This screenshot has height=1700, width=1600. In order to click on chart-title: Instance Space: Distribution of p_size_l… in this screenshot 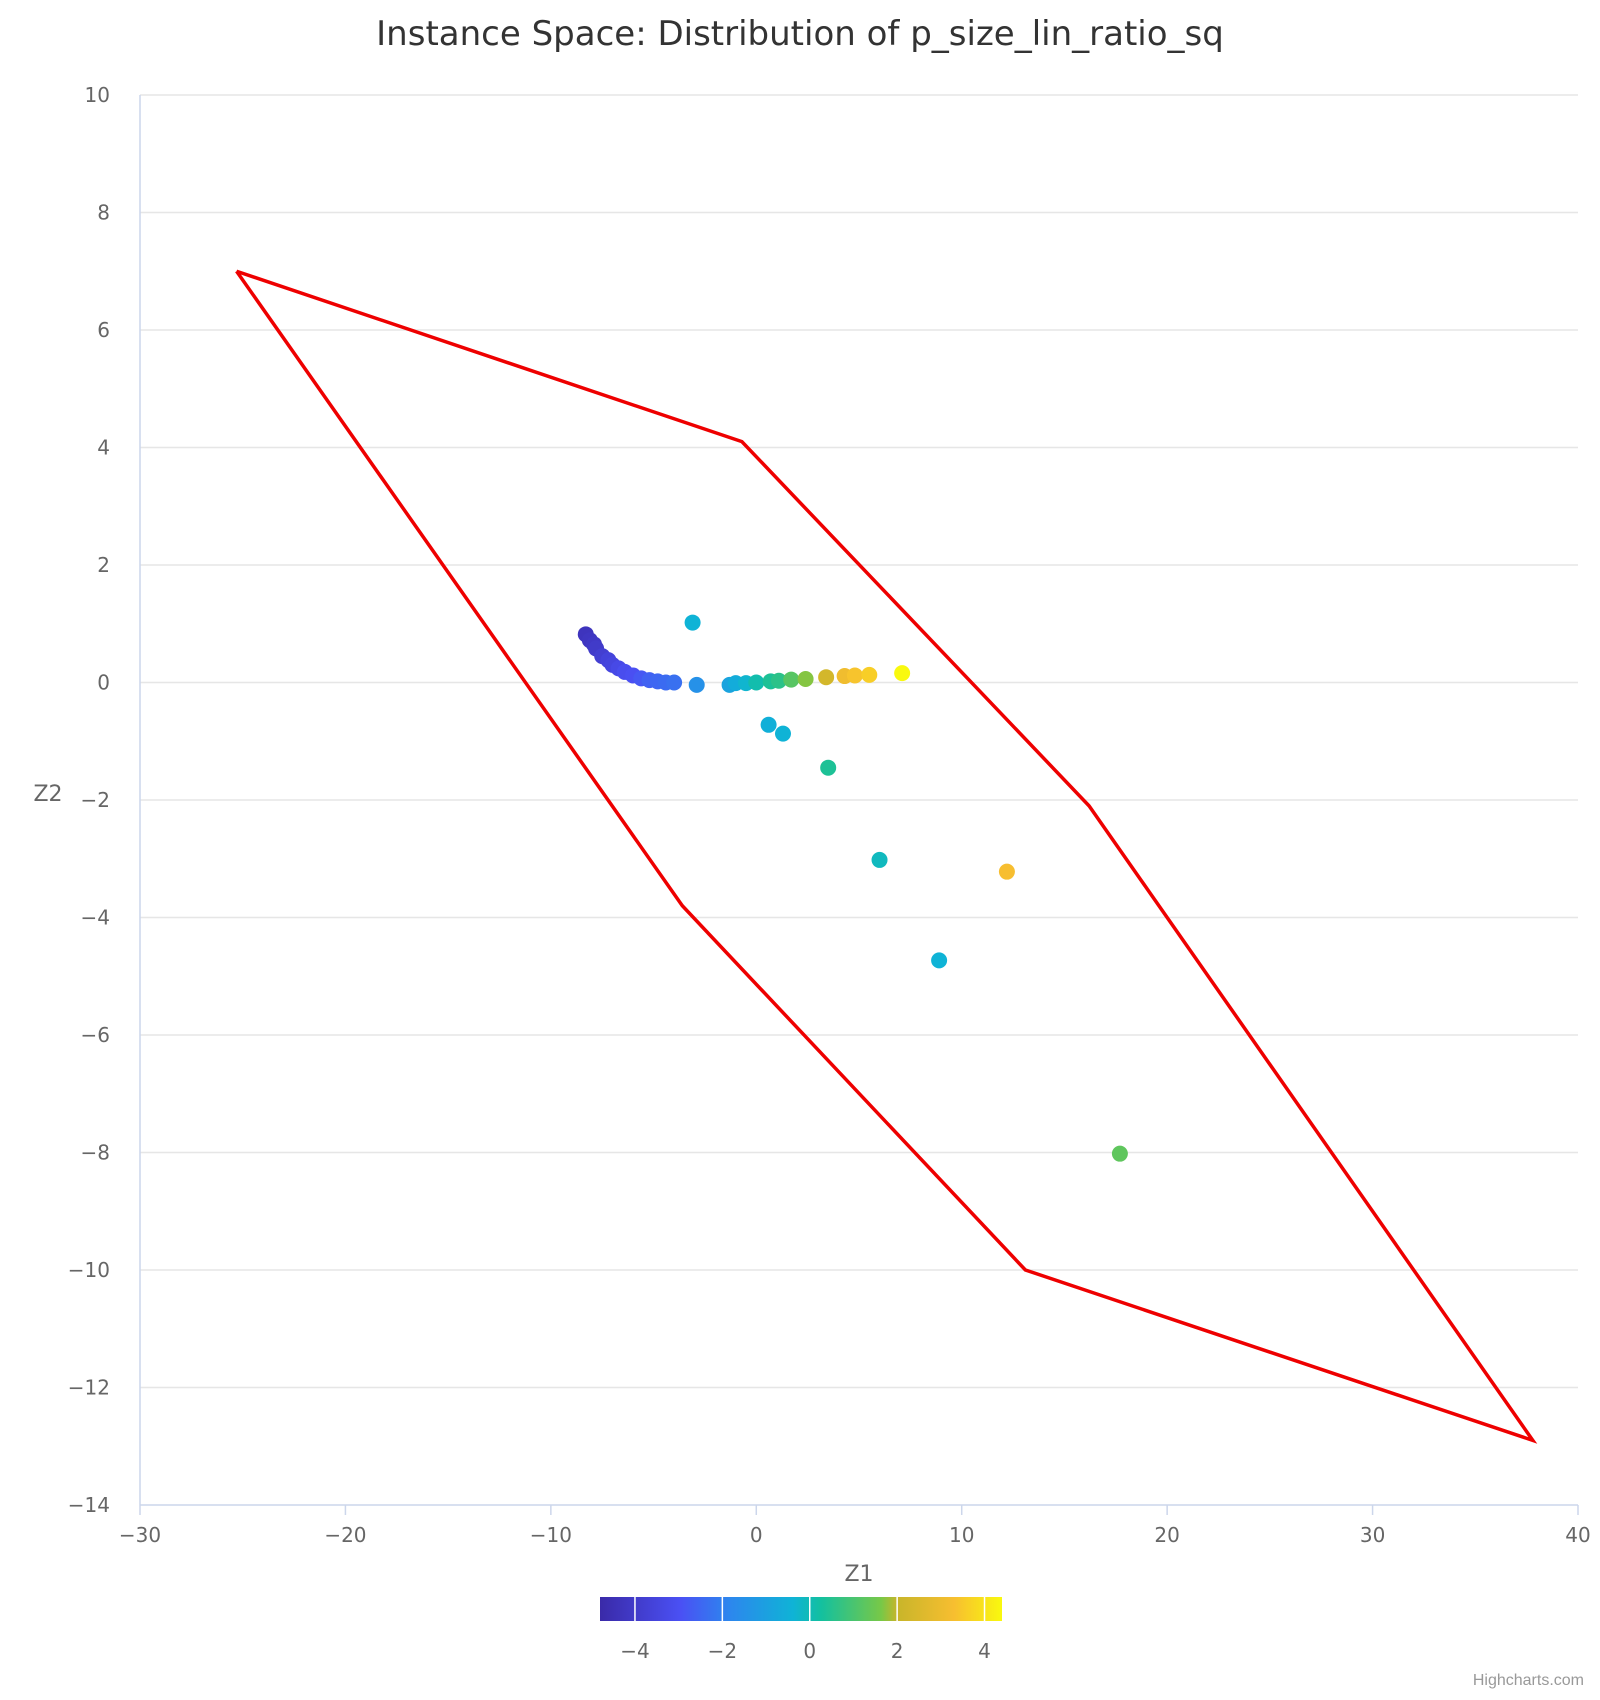, I will do `click(800, 34)`.